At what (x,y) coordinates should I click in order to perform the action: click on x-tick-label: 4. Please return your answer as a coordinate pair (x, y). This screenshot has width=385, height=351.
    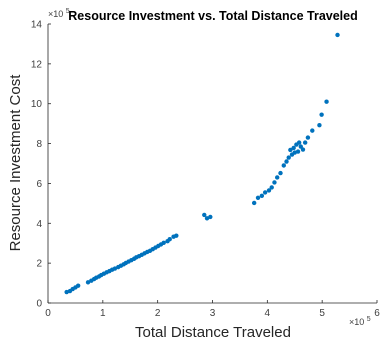
    Looking at the image, I should click on (268, 313).